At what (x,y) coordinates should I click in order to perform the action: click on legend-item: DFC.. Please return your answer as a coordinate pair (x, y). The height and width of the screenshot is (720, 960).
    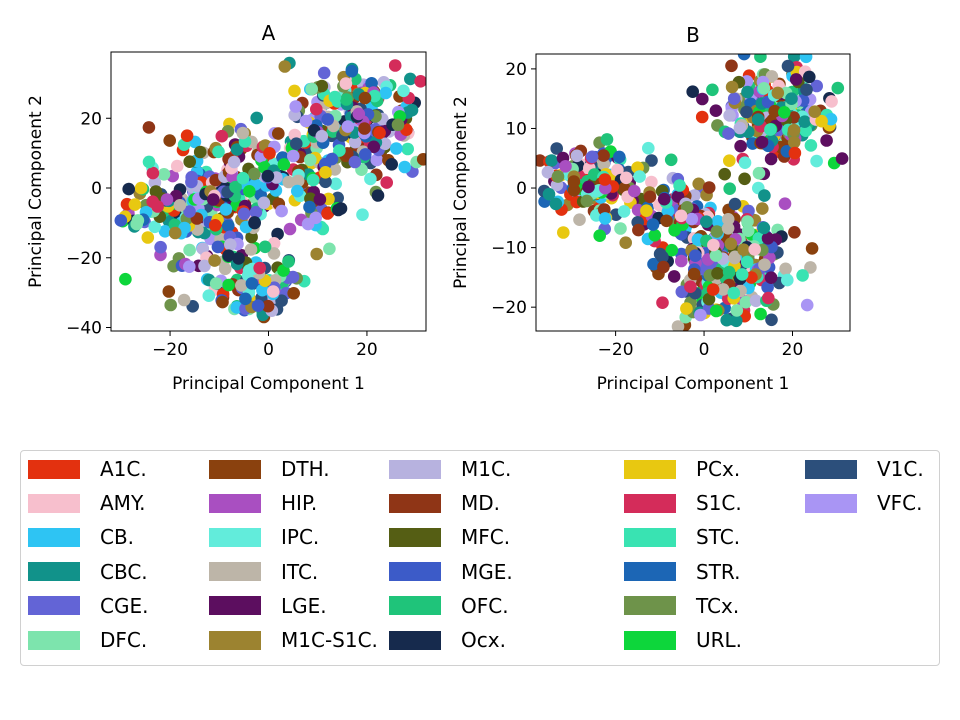
    Looking at the image, I should click on (87, 640).